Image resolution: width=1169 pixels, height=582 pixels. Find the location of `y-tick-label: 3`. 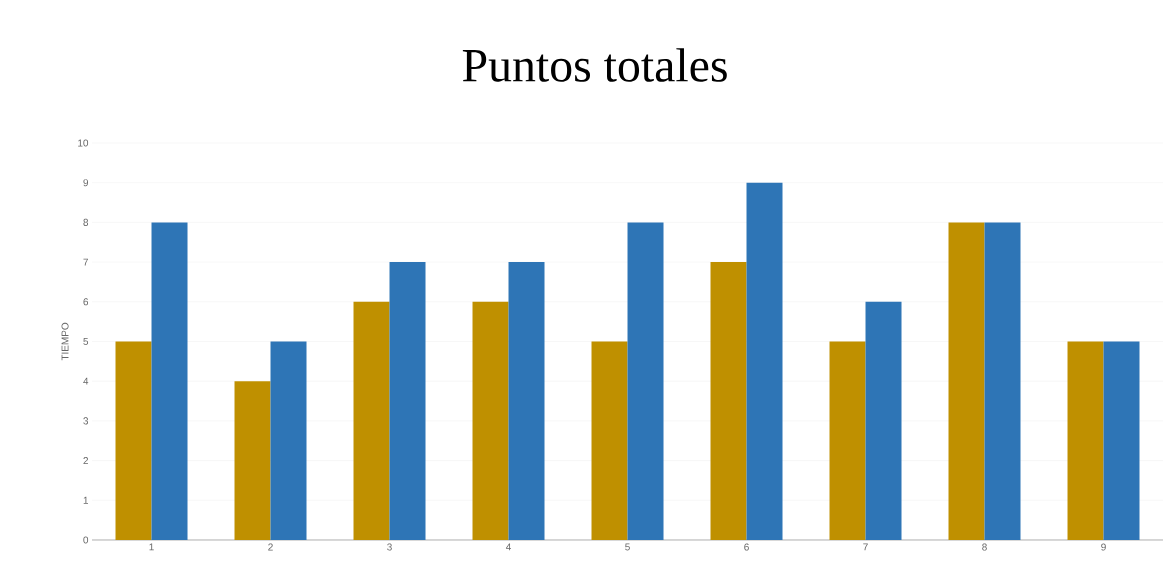

y-tick-label: 3 is located at coordinates (86, 421).